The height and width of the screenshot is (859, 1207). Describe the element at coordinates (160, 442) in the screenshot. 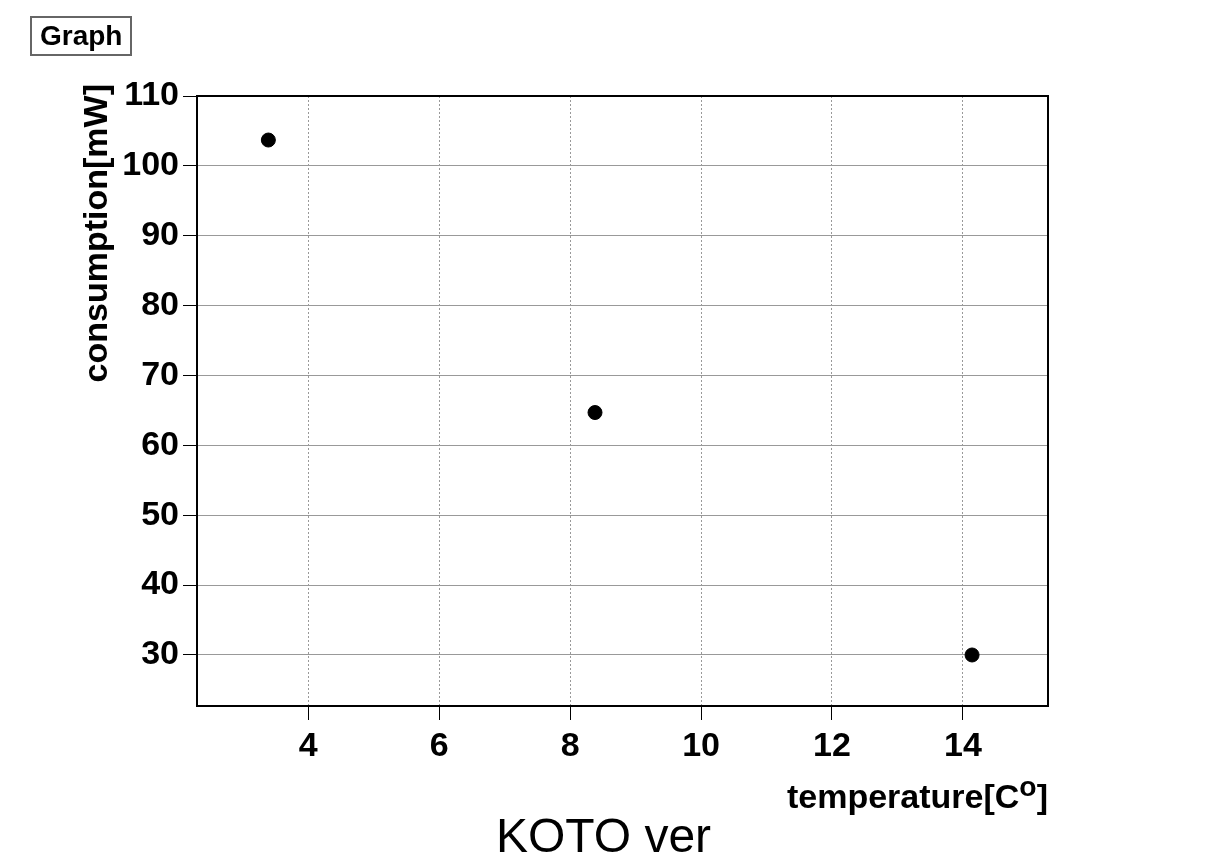

I see `y-tick-label: 60` at that location.